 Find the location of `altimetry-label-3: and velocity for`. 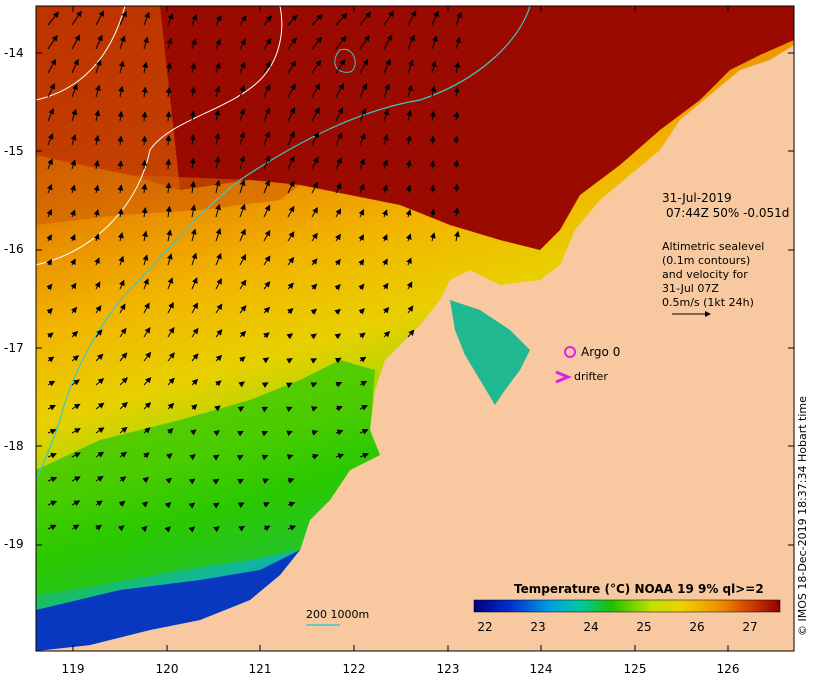

altimetry-label-3: and velocity for is located at coordinates (705, 274).